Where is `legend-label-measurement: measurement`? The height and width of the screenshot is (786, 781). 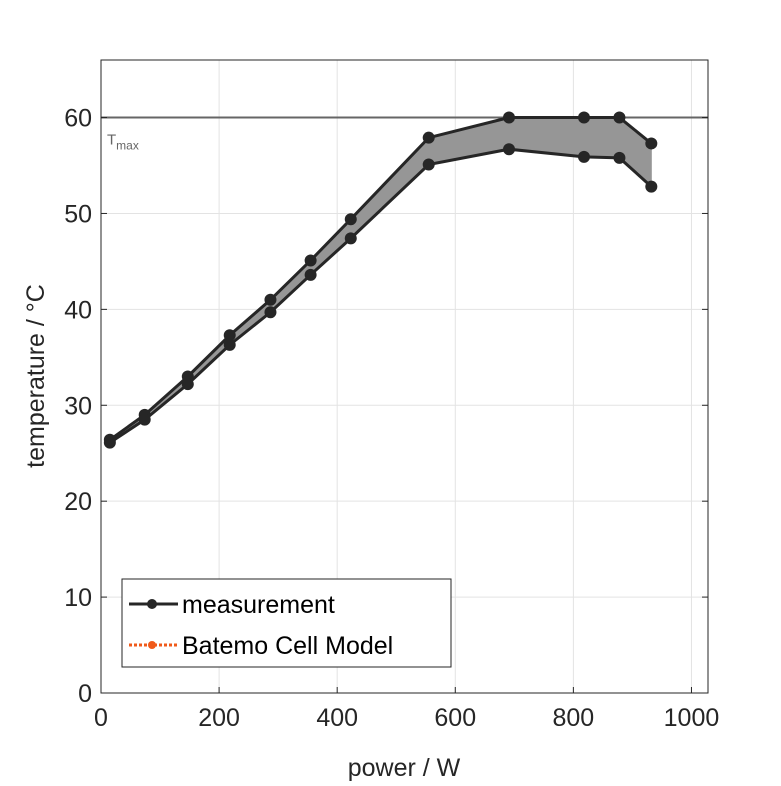 legend-label-measurement: measurement is located at coordinates (258, 605).